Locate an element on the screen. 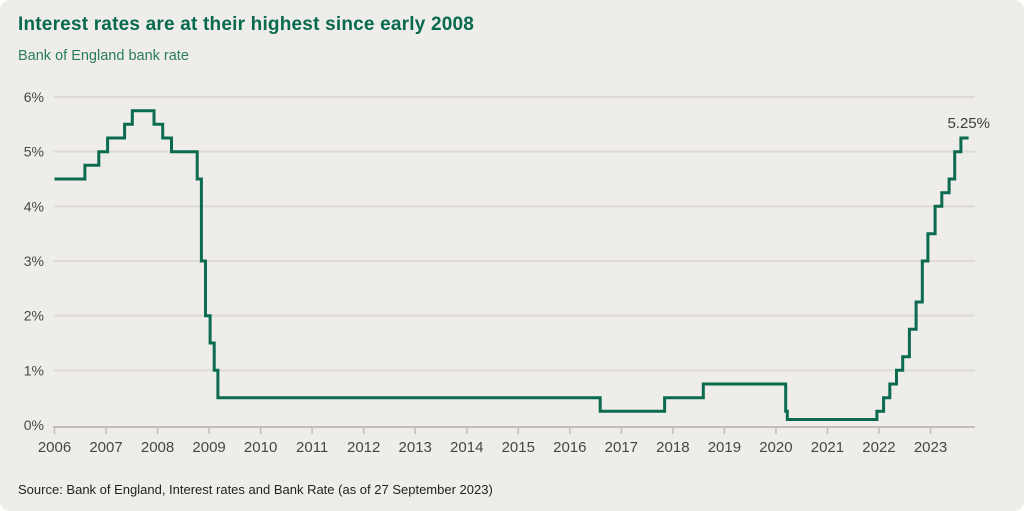 This screenshot has width=1024, height=511. svg-text: 1% is located at coordinates (34, 370).